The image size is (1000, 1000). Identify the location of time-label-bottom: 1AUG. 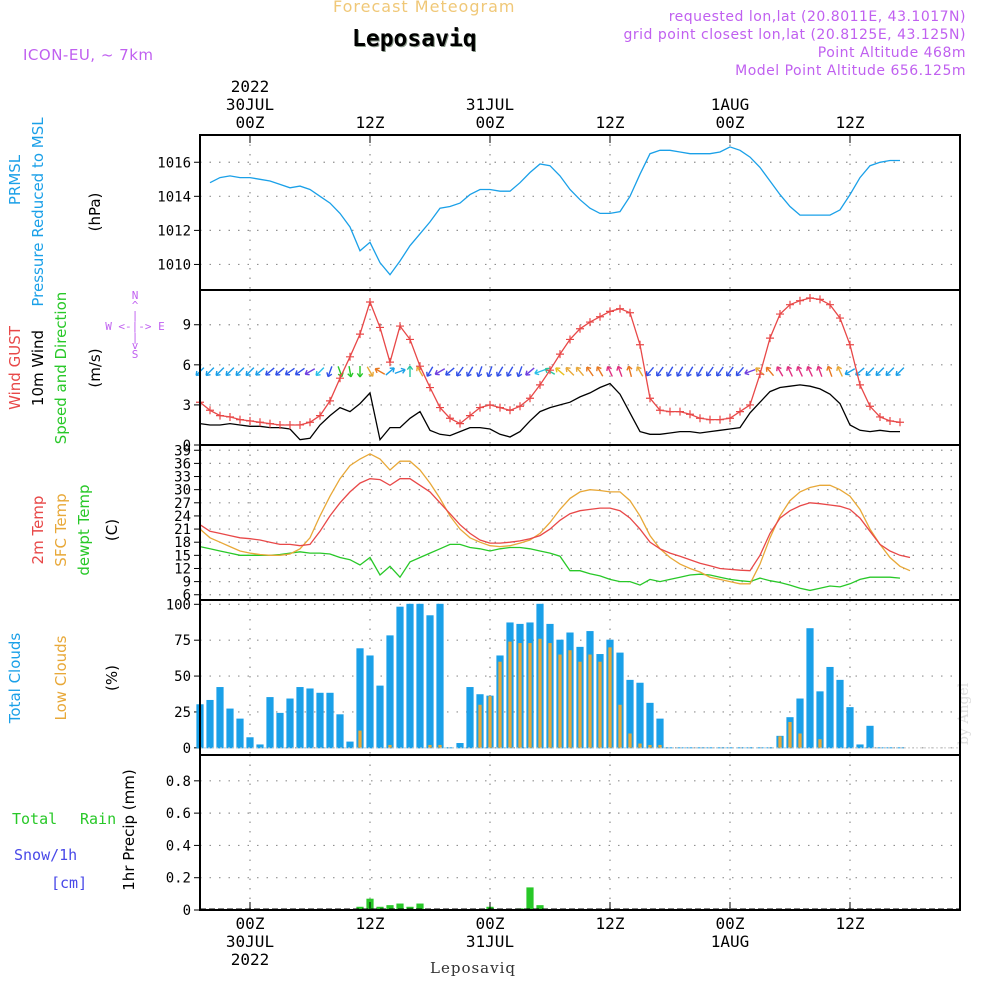
(730, 941).